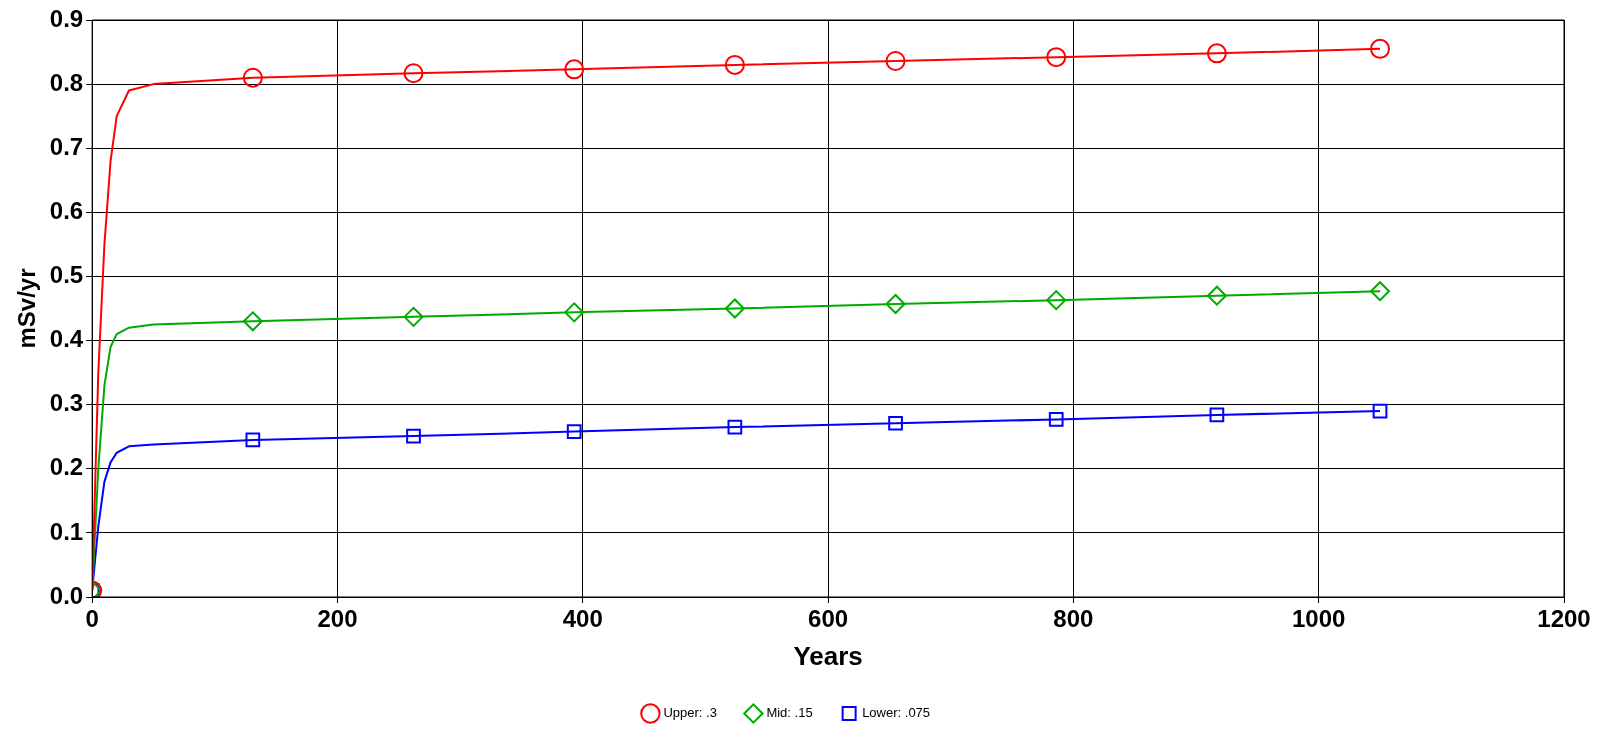 The image size is (1624, 740). What do you see at coordinates (66, 595) in the screenshot?
I see `y-tick-label: 0.0` at bounding box center [66, 595].